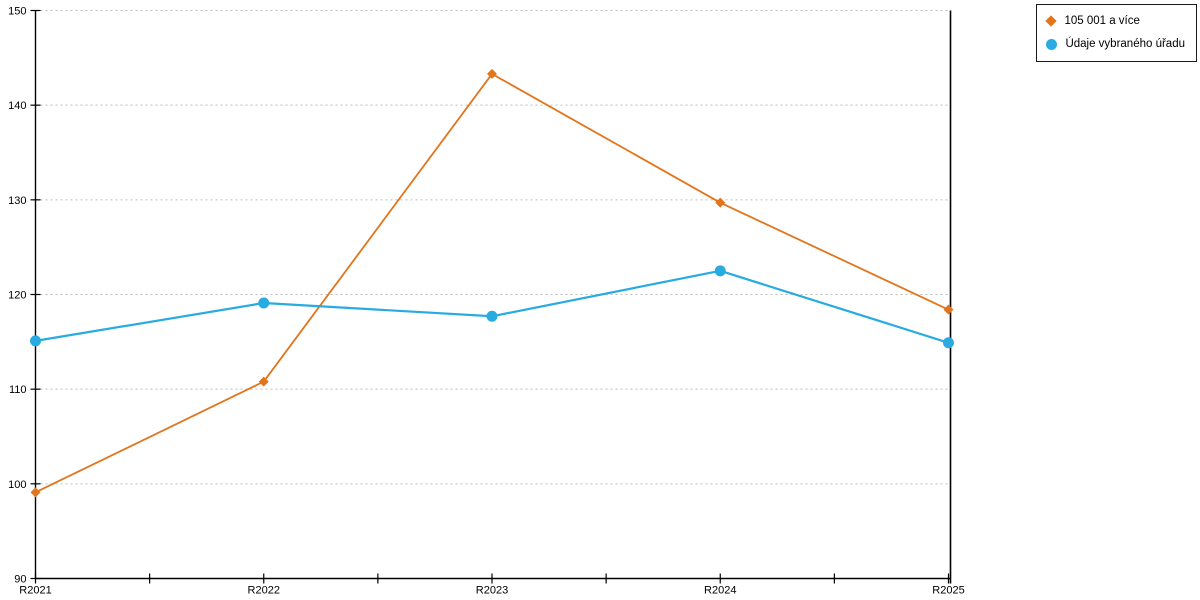 This screenshot has height=600, width=1200. What do you see at coordinates (17, 12) in the screenshot?
I see `y-tick-label: 150` at bounding box center [17, 12].